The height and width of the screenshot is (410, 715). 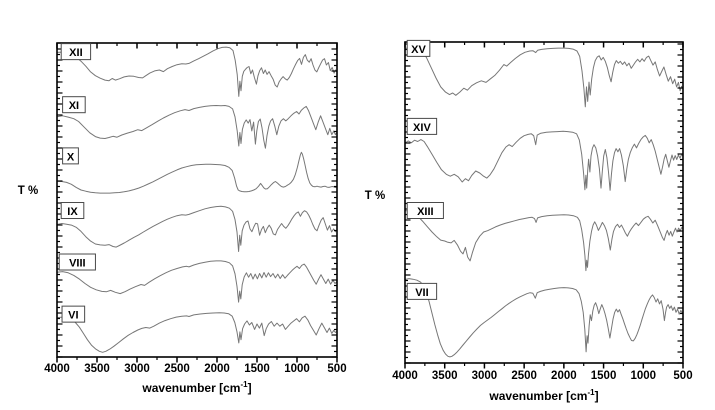 I want to click on series-label-box-X, so click(x=70, y=156).